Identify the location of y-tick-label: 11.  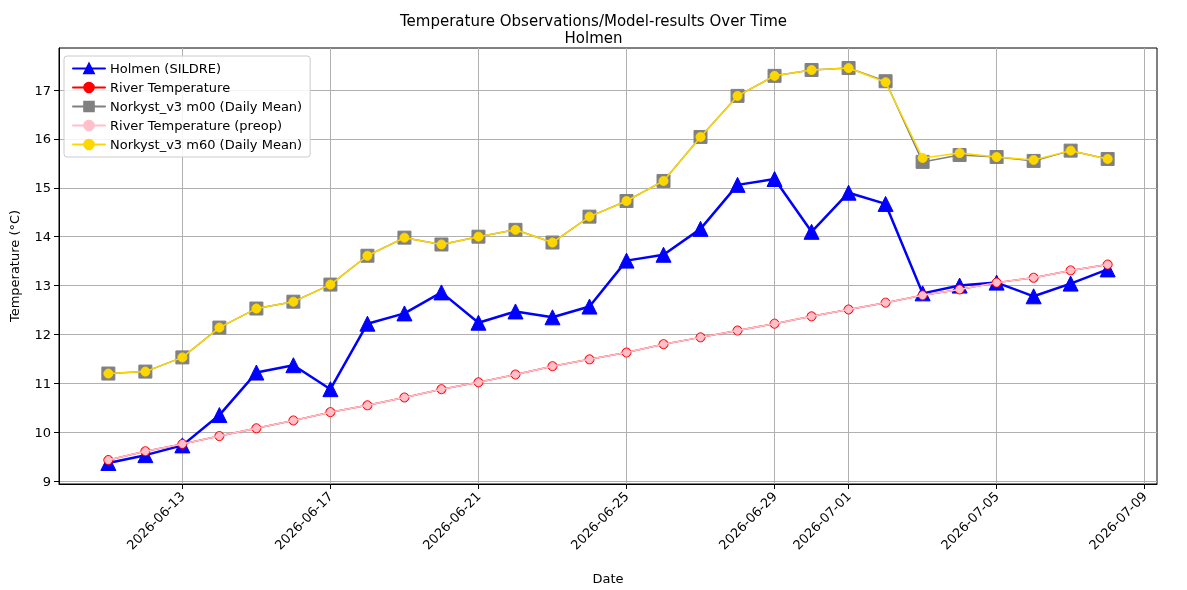
(42, 383).